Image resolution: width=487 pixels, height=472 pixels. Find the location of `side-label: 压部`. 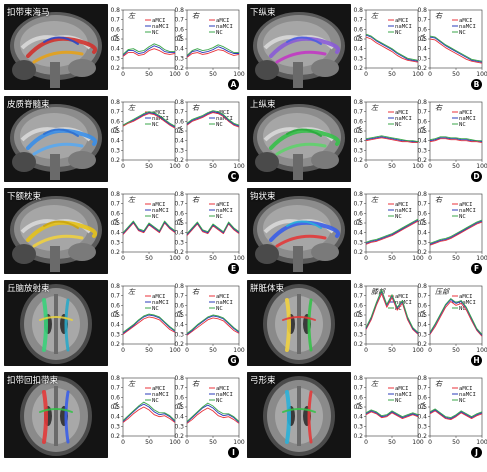

side-label: 压部 is located at coordinates (442, 292).